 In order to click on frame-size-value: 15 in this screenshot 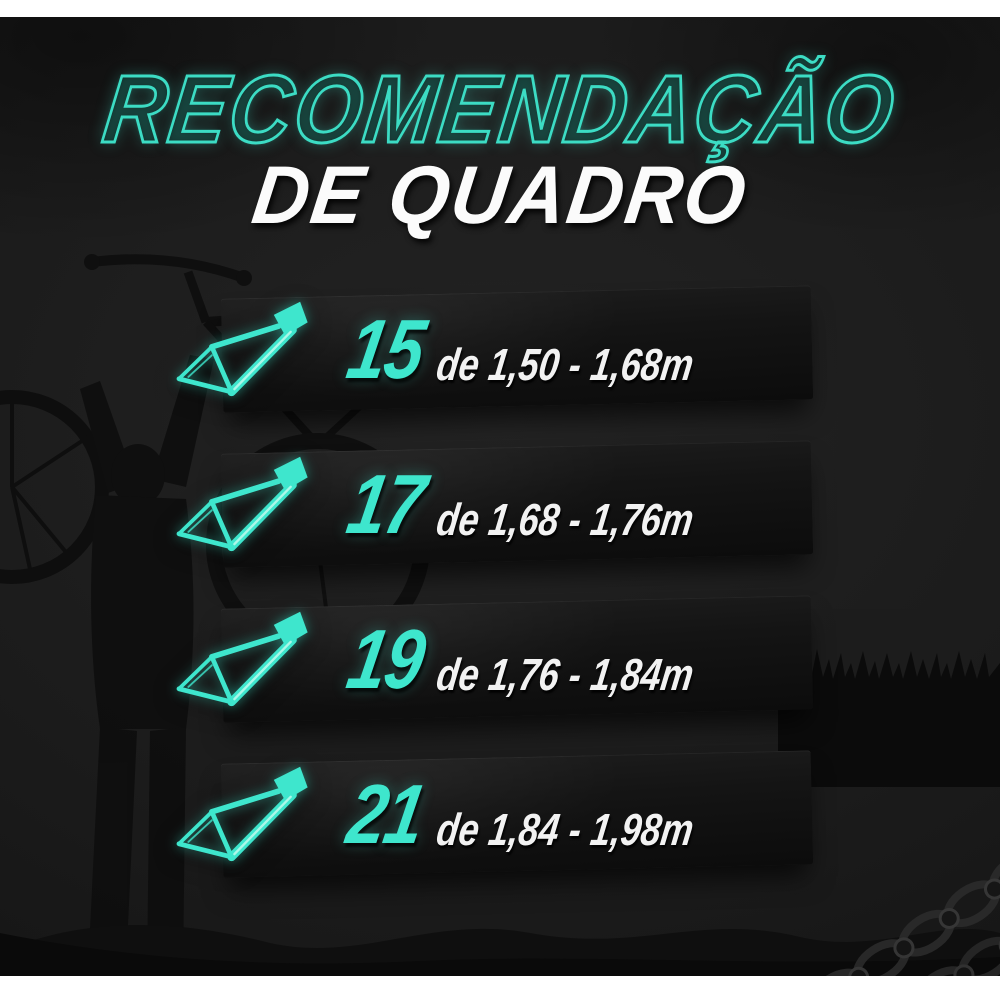, I will do `click(386, 349)`.